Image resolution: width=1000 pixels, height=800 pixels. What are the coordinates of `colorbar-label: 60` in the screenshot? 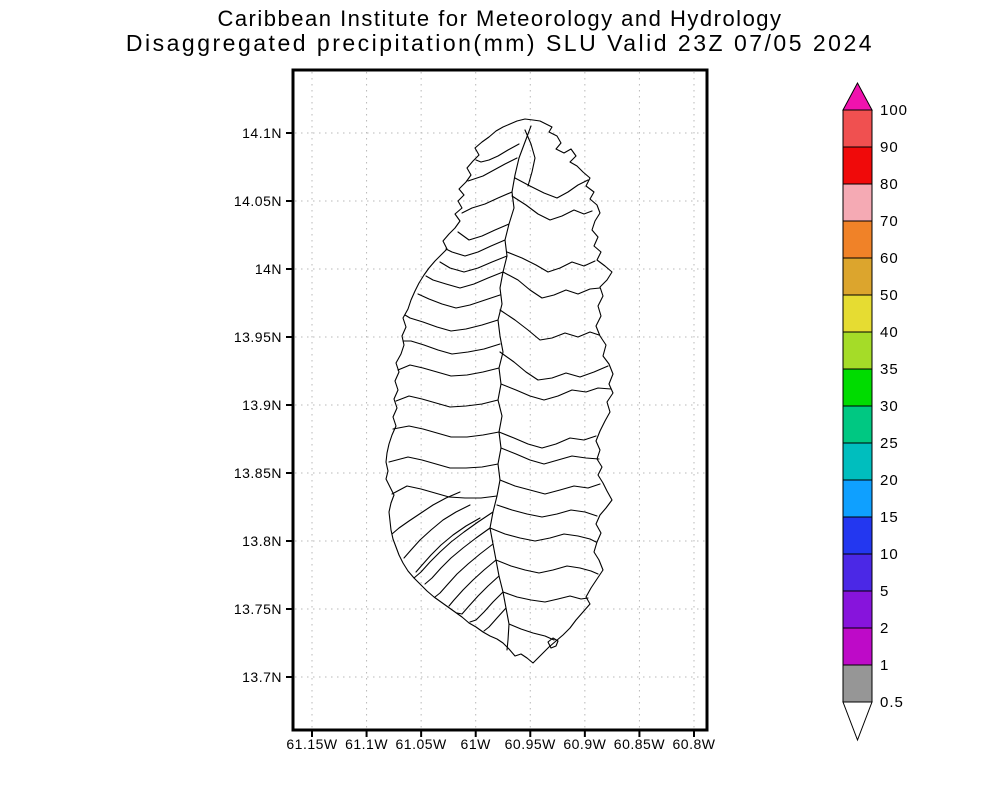 It's located at (889, 258).